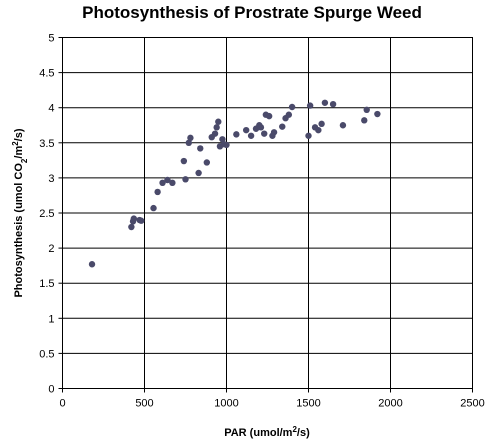 Image resolution: width=494 pixels, height=441 pixels. I want to click on x-tick-label: 1500, so click(308, 404).